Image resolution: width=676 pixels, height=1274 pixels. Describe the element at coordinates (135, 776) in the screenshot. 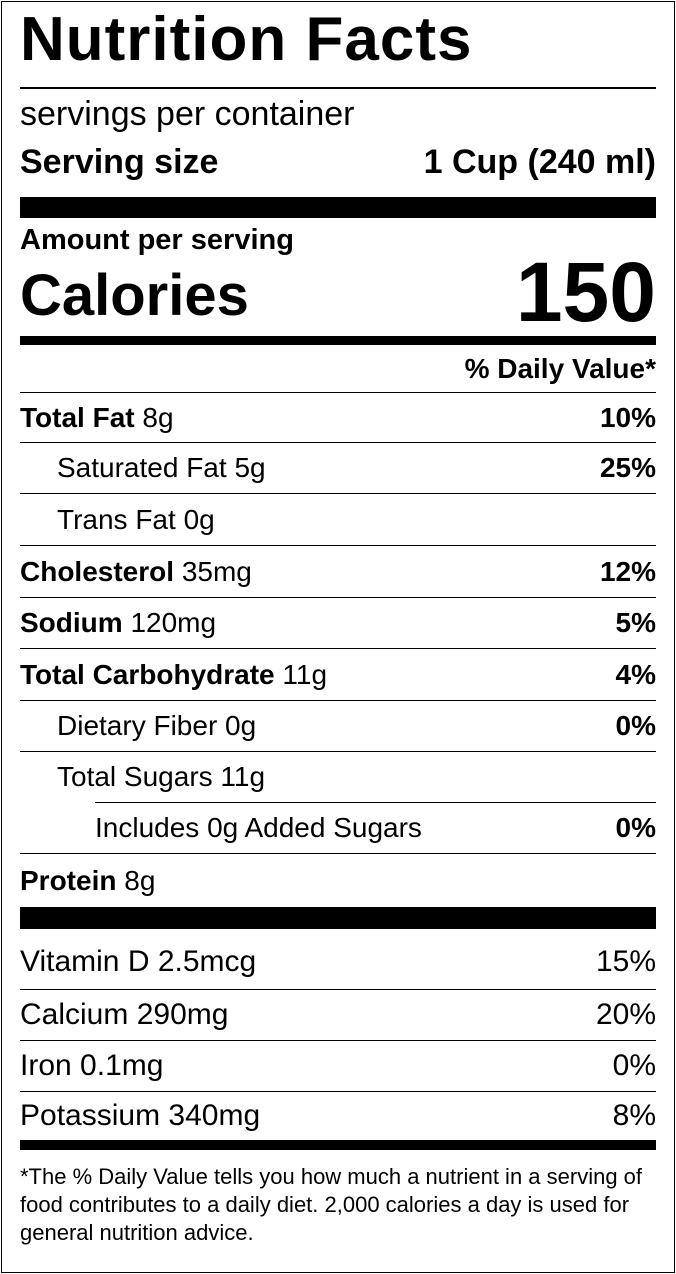

I see `nutrient-name: Total Sugars` at that location.